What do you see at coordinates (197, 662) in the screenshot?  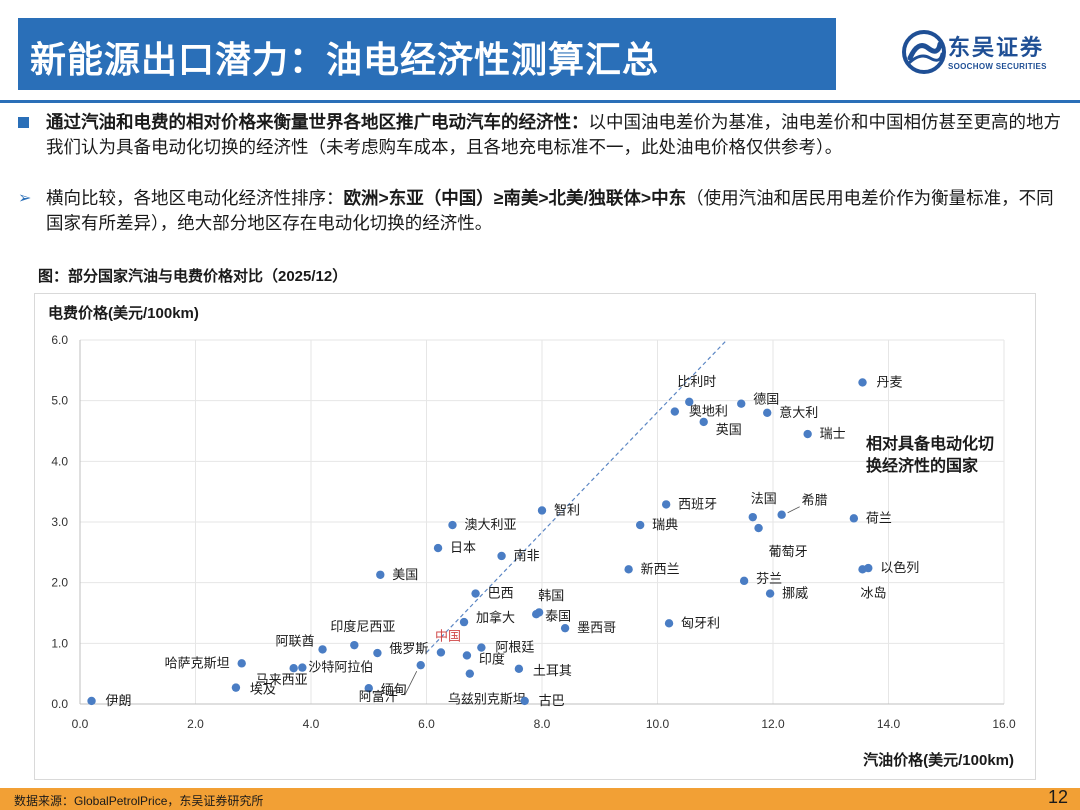 I see `point-label: 哈萨克斯坦` at bounding box center [197, 662].